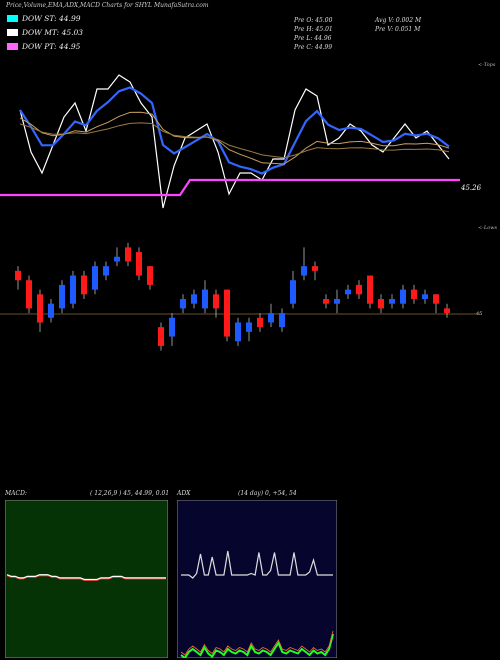 The image size is (500, 660). Describe the element at coordinates (12, 18) in the screenshot. I see `legend-swatch-st` at that location.